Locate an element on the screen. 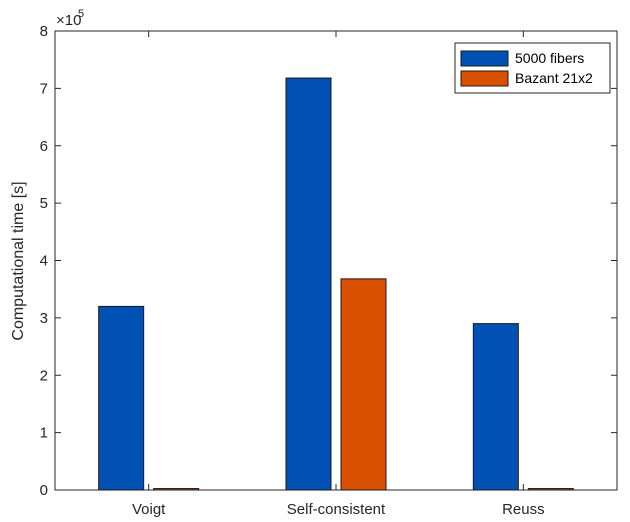  y-tick-label: 0 is located at coordinates (44, 490).